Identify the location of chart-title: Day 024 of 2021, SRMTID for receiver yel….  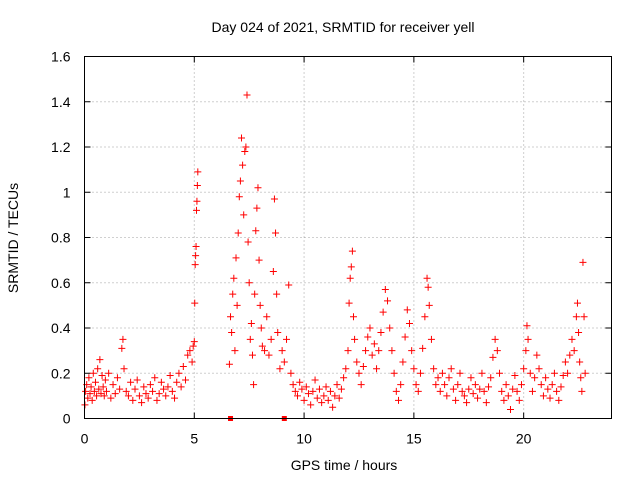
(343, 27).